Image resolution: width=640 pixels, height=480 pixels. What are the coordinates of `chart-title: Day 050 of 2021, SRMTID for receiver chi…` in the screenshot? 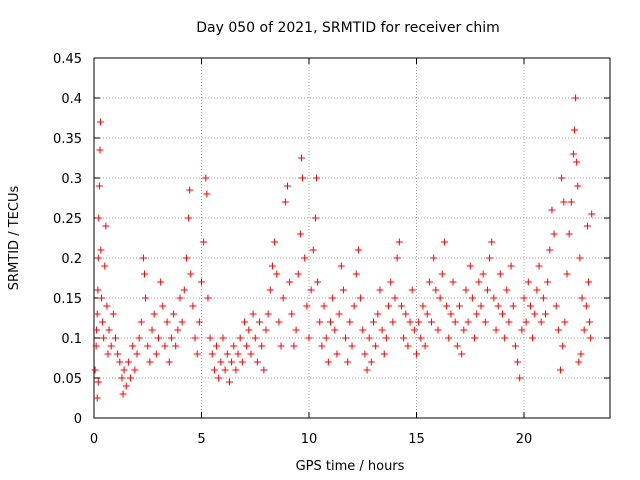 It's located at (348, 28).